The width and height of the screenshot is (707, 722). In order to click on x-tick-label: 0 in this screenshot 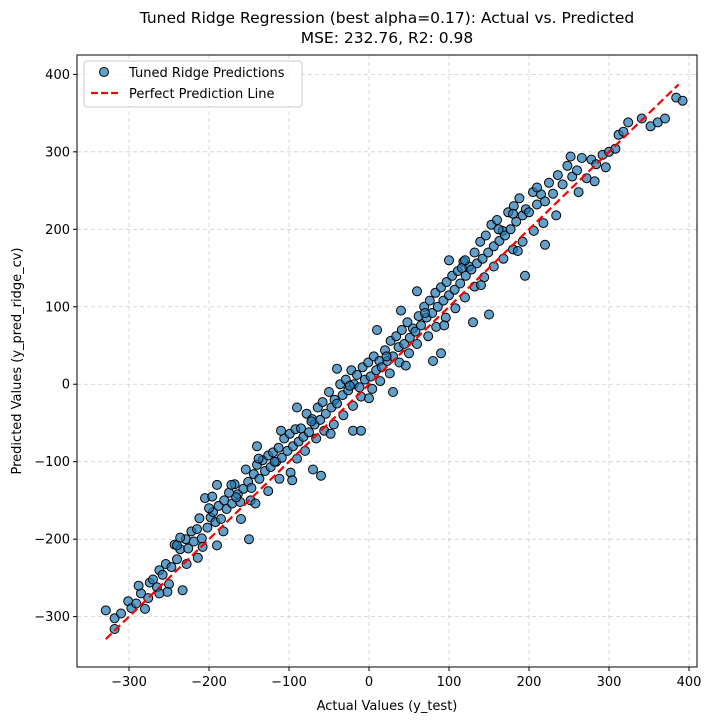, I will do `click(369, 682)`.